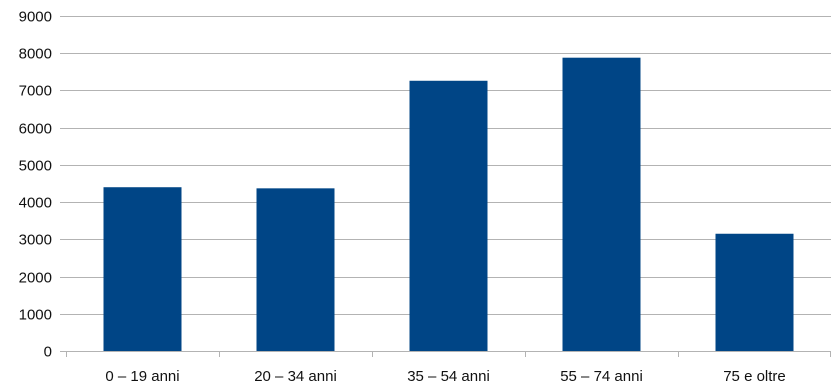  I want to click on y-tick-label: 2000, so click(35, 278).